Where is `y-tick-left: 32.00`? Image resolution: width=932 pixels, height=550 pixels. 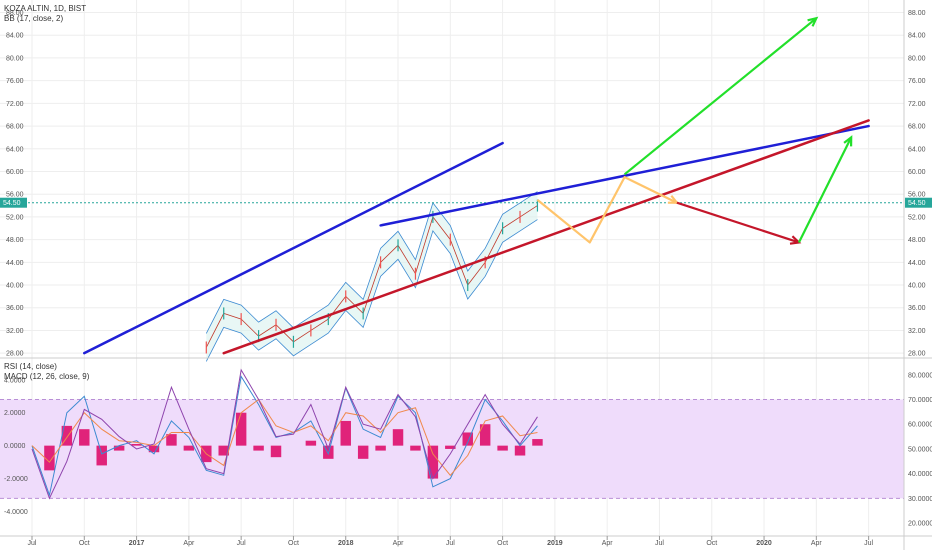
y-tick-left: 32.00 is located at coordinates (15, 331).